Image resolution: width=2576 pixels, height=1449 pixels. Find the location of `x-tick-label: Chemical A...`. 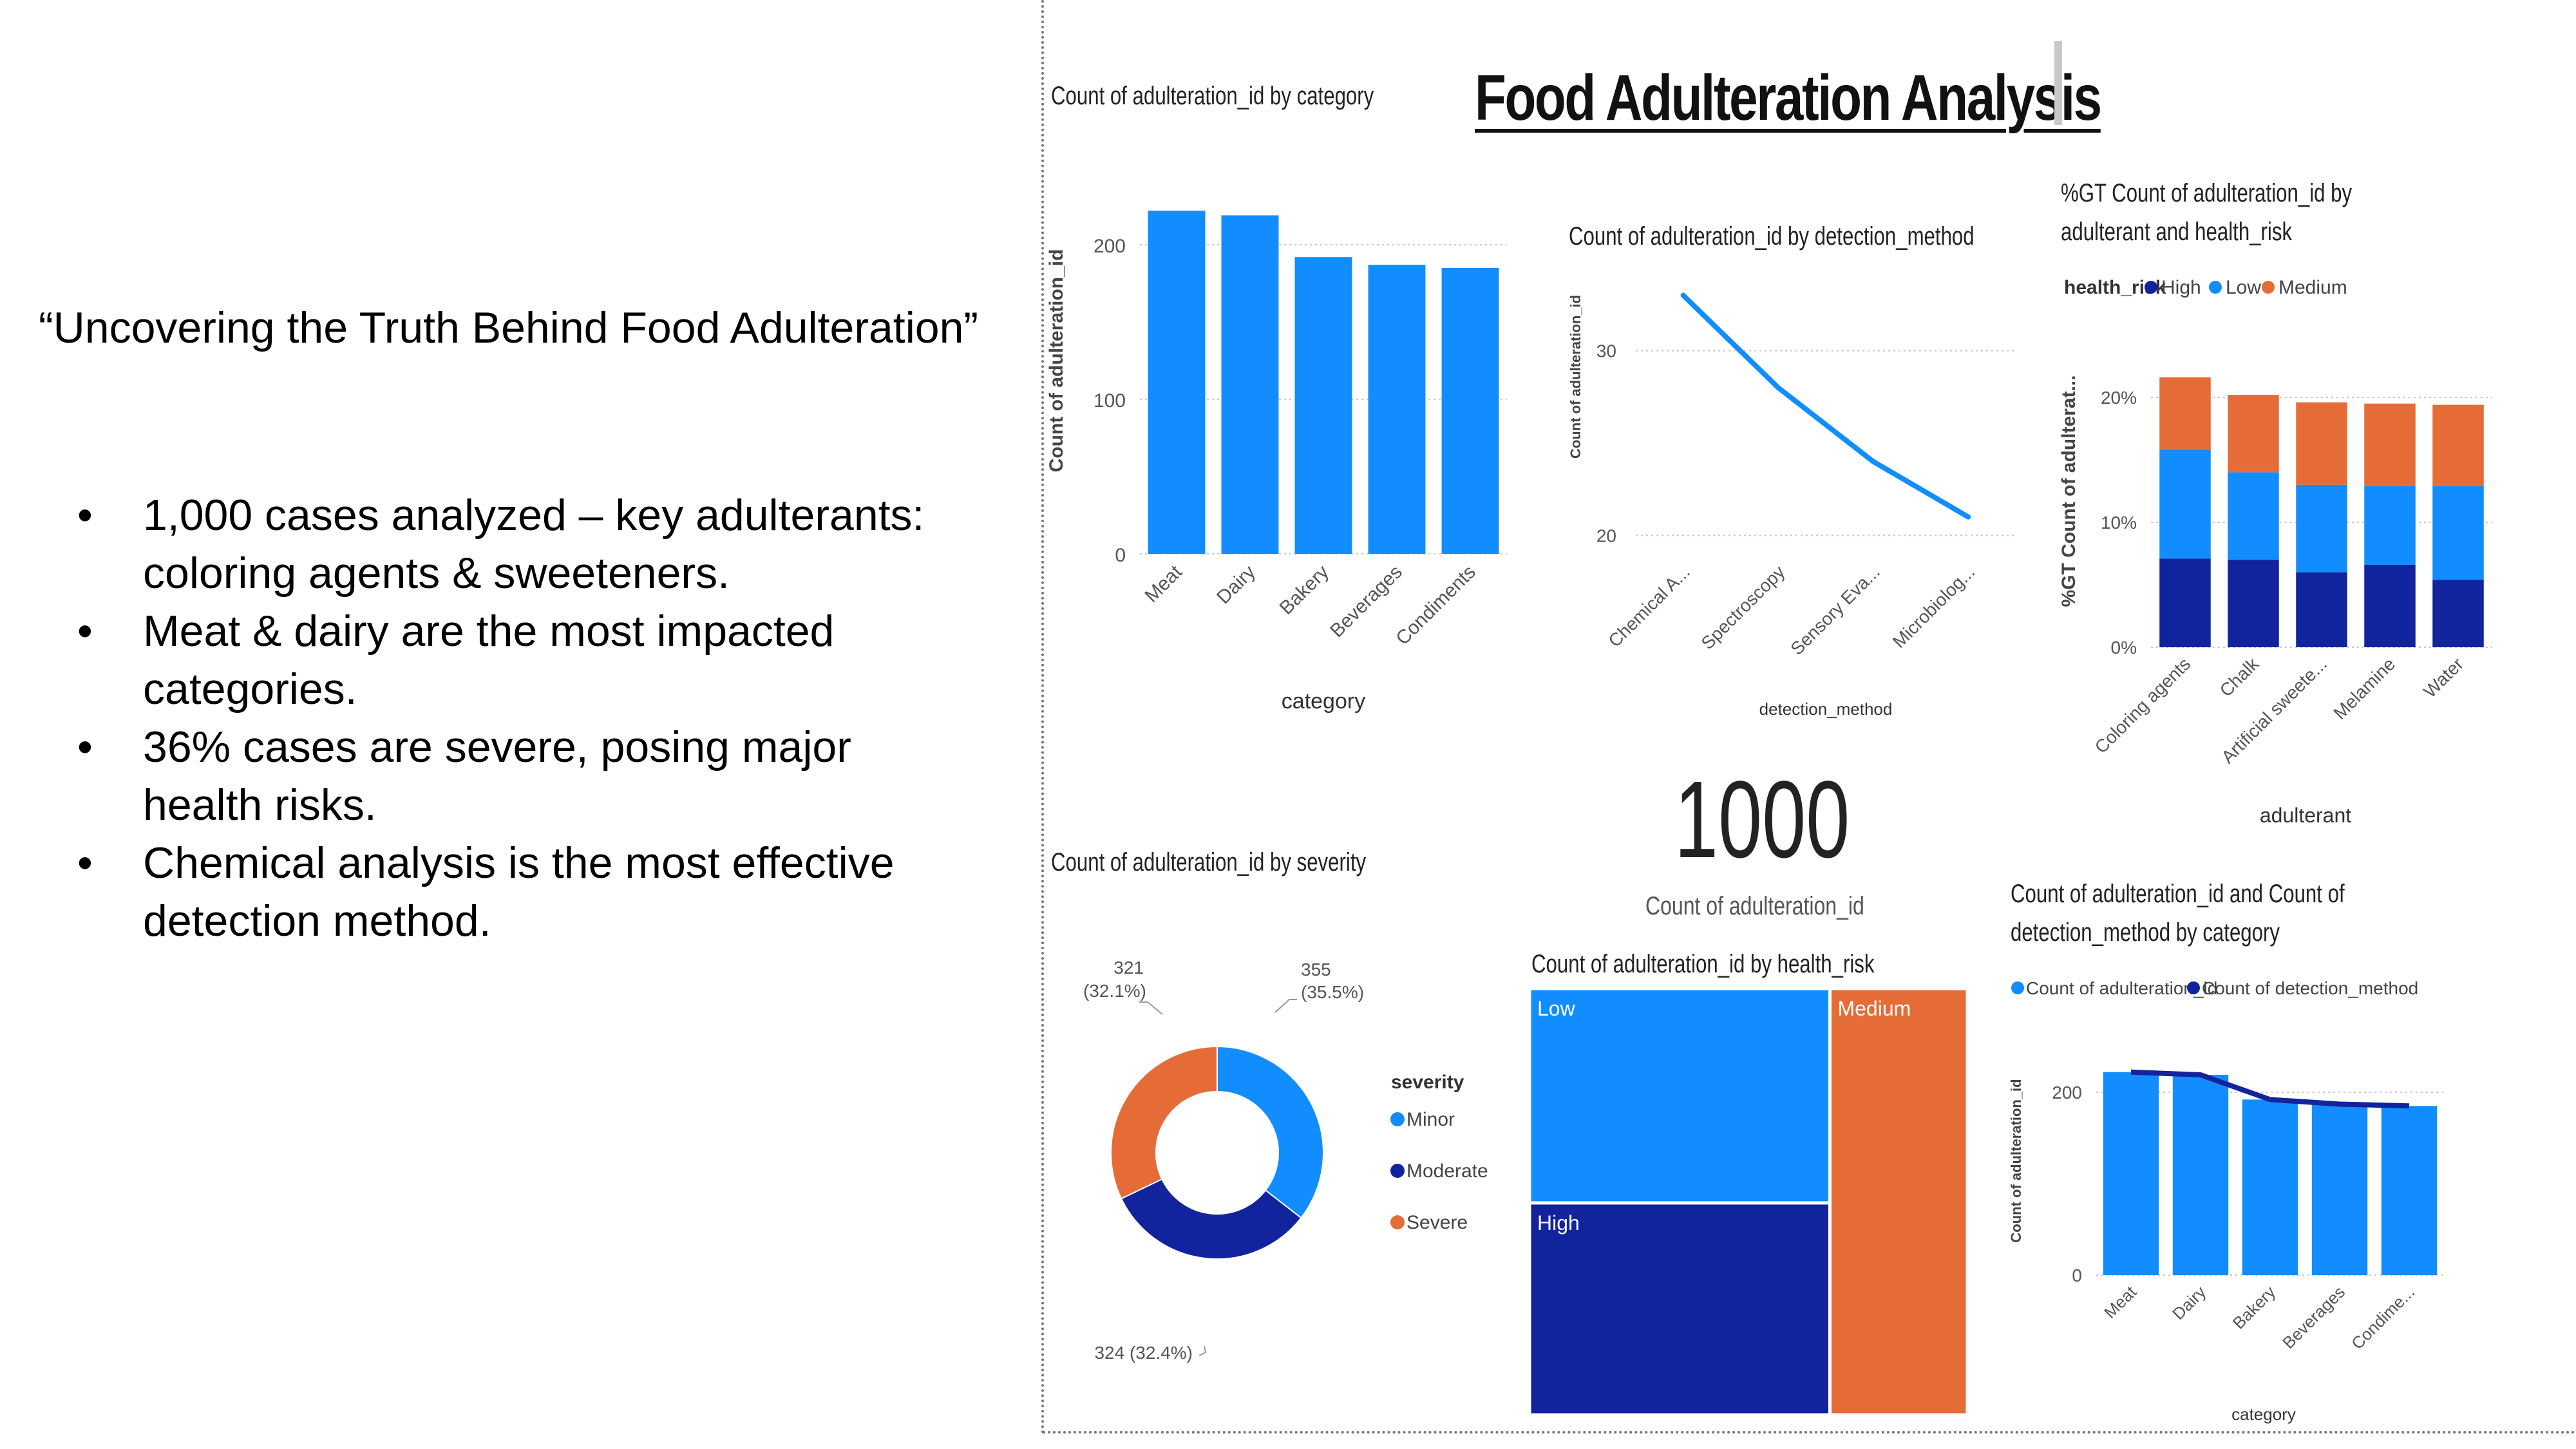

x-tick-label: Chemical A... is located at coordinates (1649, 606).